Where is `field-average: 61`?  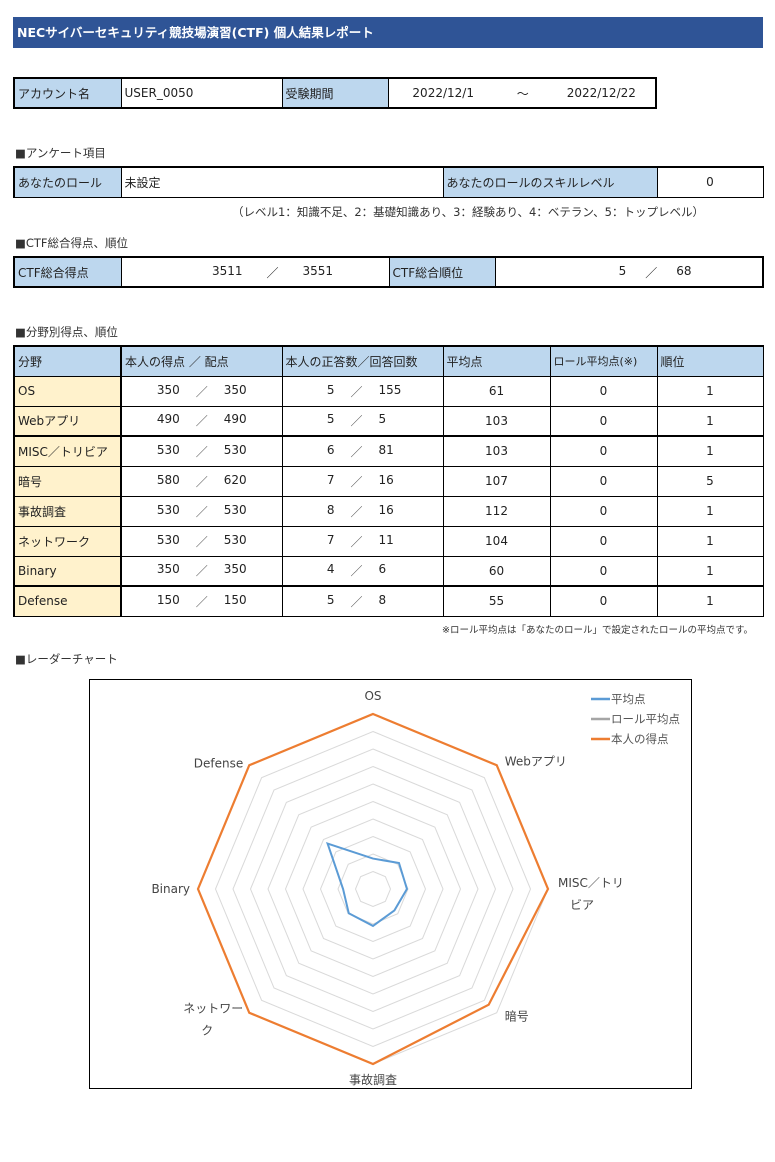
field-average: 61 is located at coordinates (496, 391).